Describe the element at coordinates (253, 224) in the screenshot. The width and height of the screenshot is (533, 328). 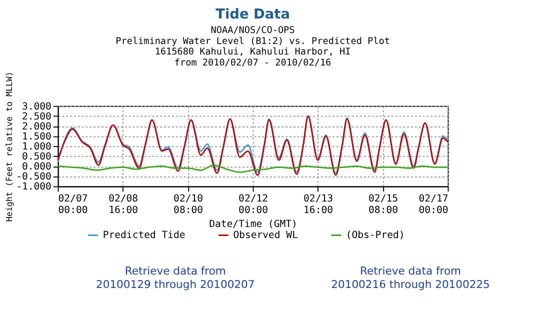
I see `x-axis-title: Date/Time (GMT)` at that location.